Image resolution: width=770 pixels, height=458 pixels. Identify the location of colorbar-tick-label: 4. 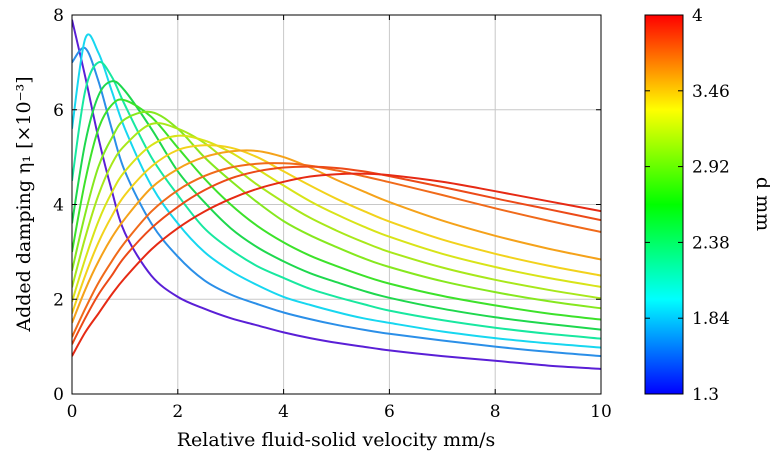
(697, 16).